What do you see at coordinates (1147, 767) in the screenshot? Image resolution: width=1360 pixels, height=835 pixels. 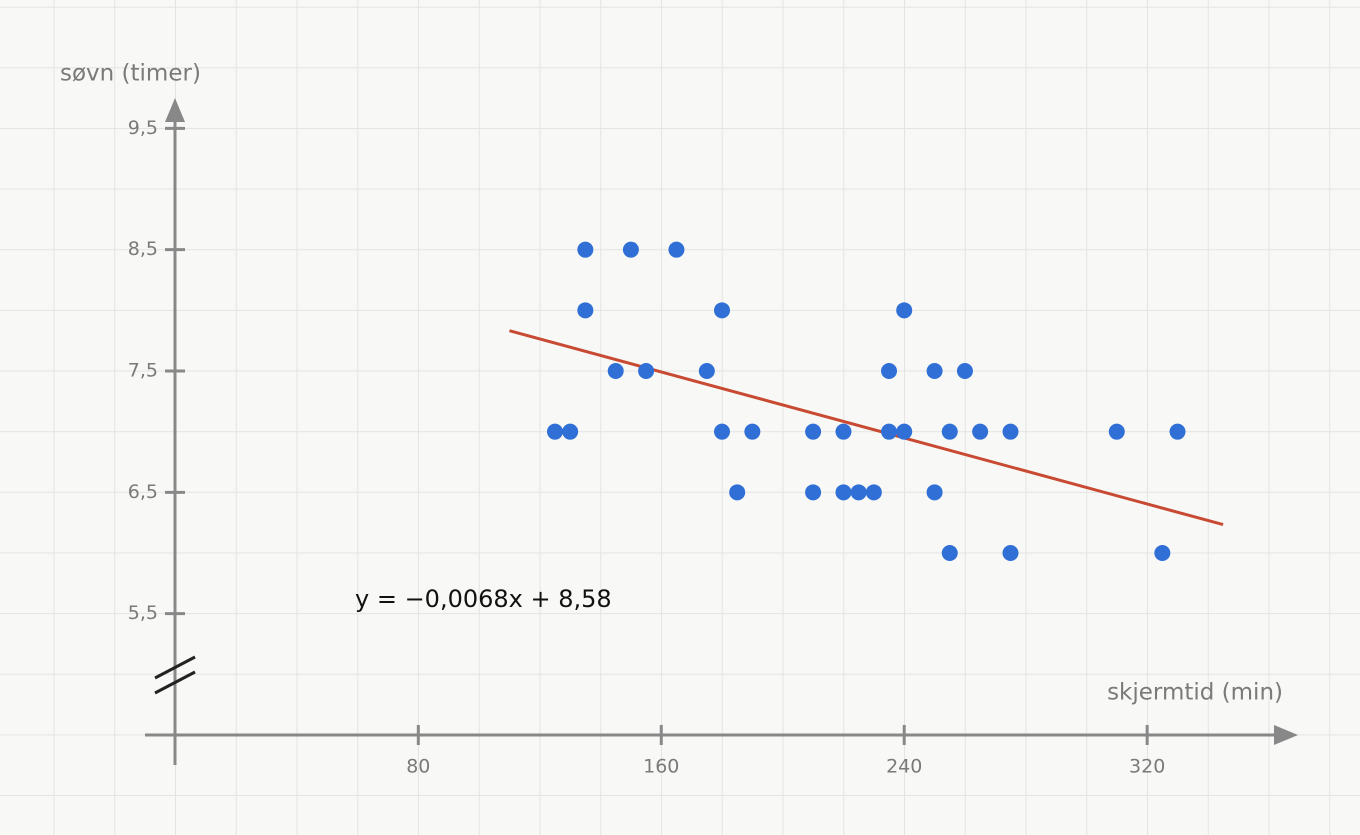 I see `x-tick-label: 320` at bounding box center [1147, 767].